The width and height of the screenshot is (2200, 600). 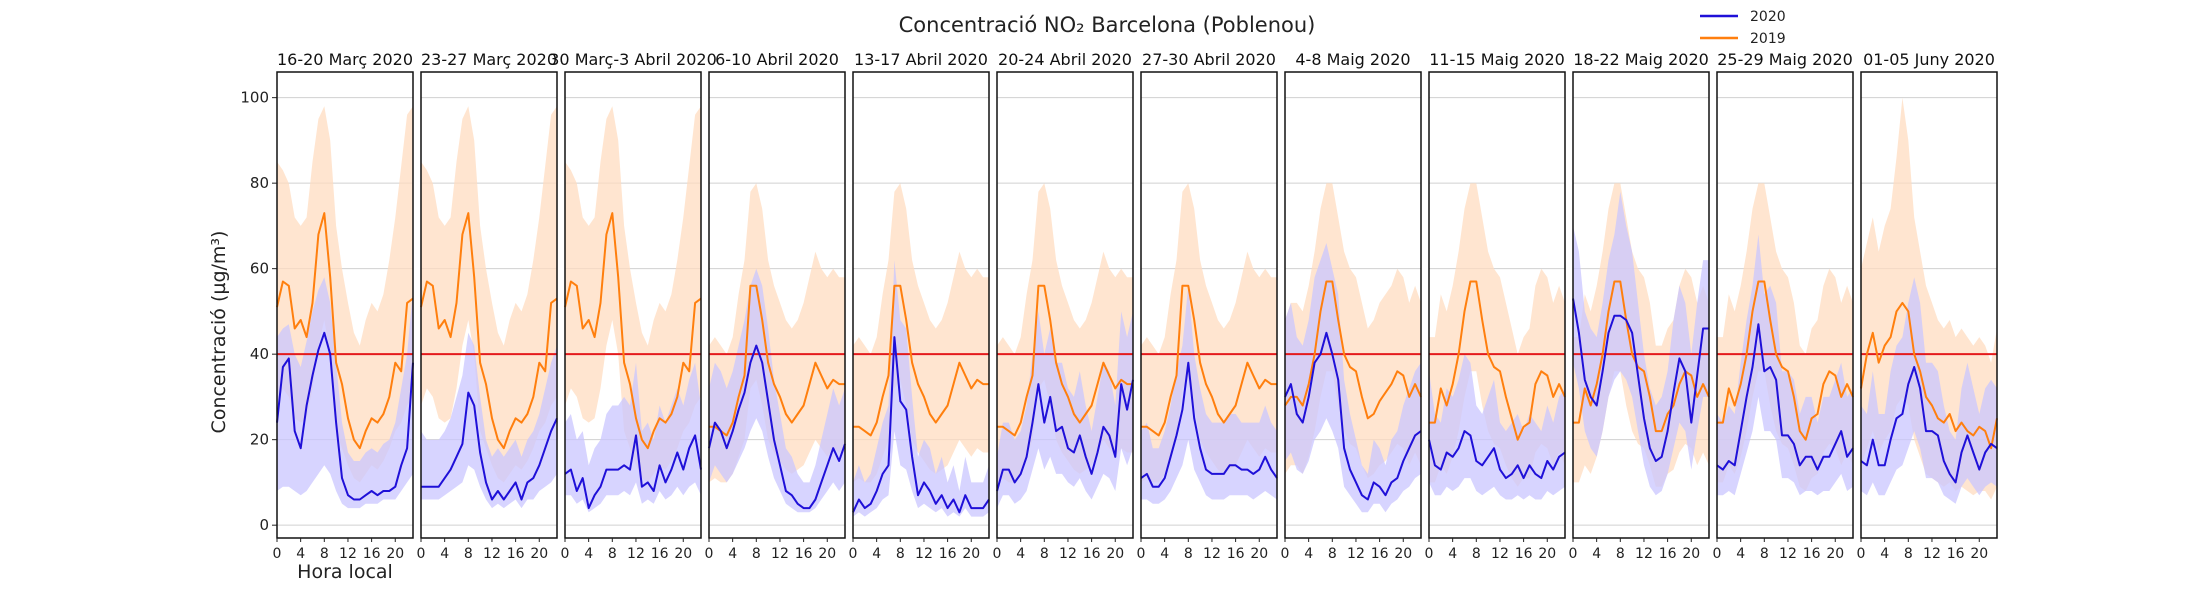 What do you see at coordinates (259, 183) in the screenshot?
I see `y-tick-label: 80` at bounding box center [259, 183].